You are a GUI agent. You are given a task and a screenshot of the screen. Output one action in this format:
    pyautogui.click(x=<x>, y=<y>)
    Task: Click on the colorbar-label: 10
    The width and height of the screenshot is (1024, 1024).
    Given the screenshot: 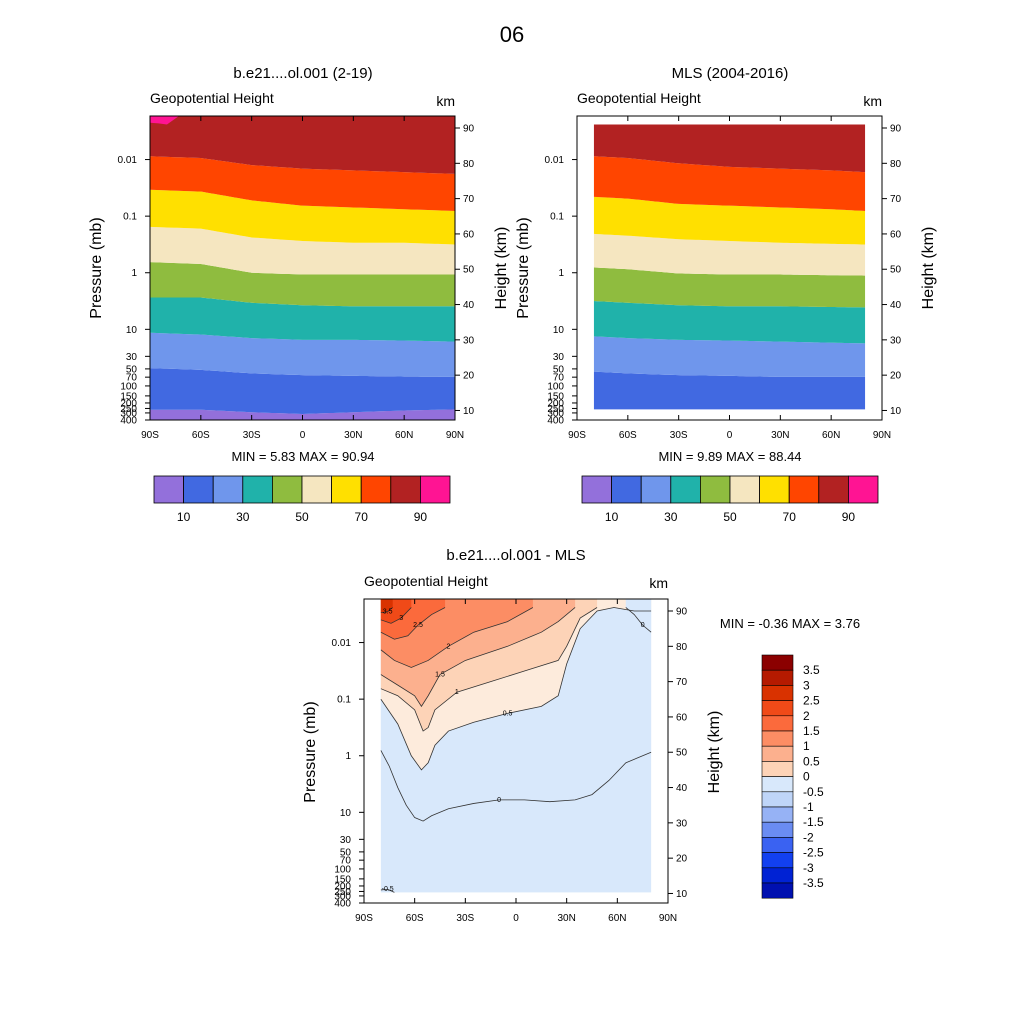 What is the action you would take?
    pyautogui.click(x=184, y=517)
    